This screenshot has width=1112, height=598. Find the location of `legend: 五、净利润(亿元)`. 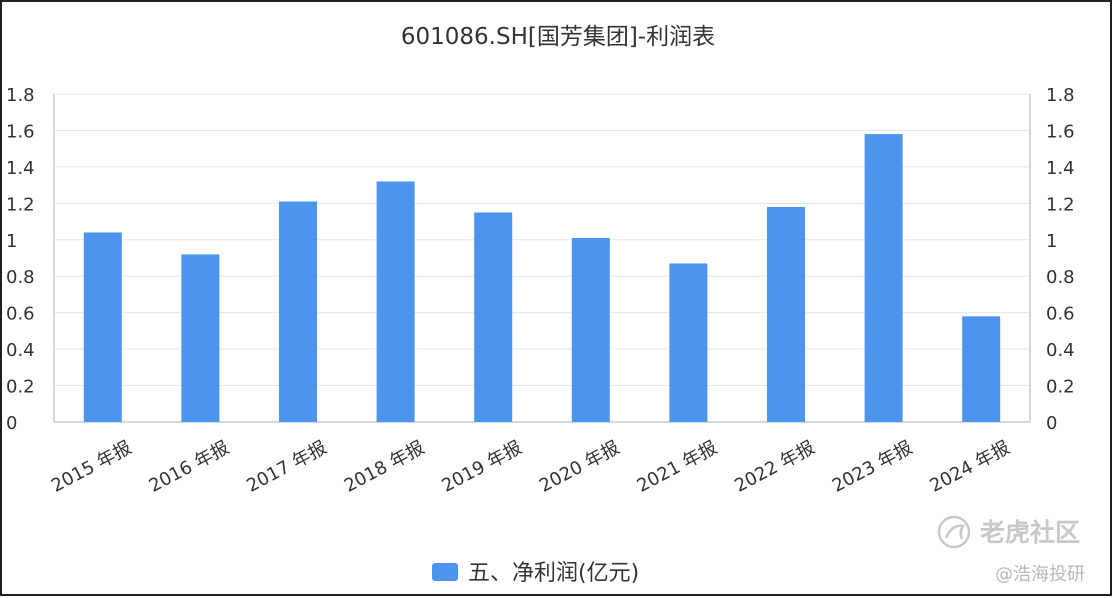

legend: 五、净利润(亿元) is located at coordinates (535, 573).